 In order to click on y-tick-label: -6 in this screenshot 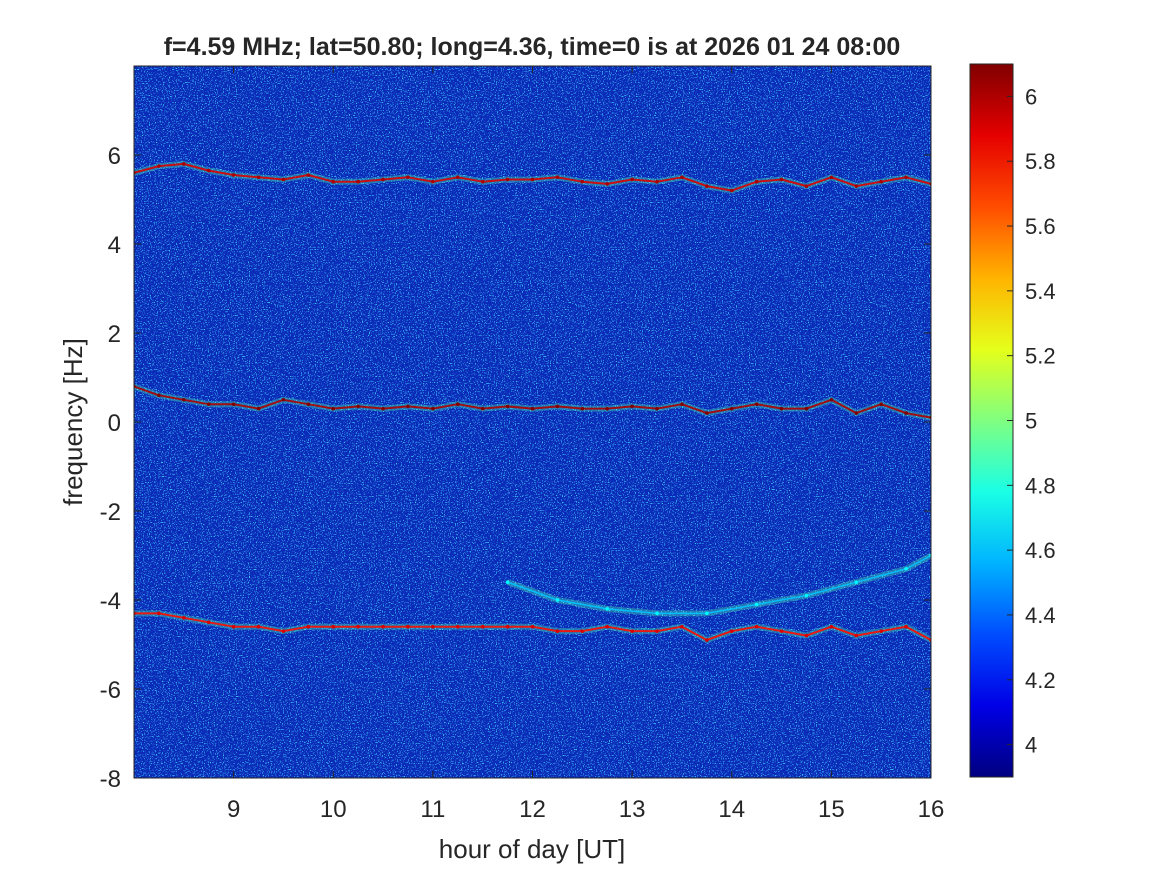, I will do `click(110, 690)`.